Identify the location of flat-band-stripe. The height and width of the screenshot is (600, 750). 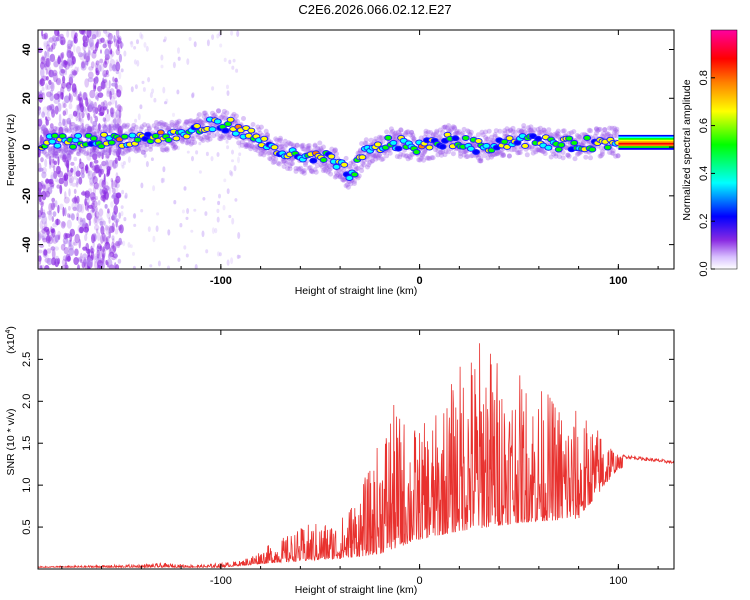
(646, 137).